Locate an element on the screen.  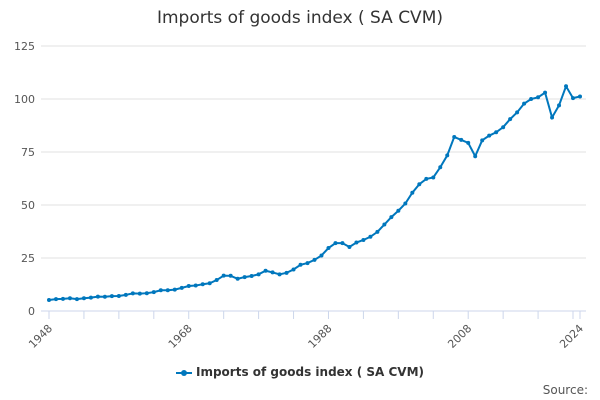
x-tick-label: 1988 is located at coordinates (320, 336).